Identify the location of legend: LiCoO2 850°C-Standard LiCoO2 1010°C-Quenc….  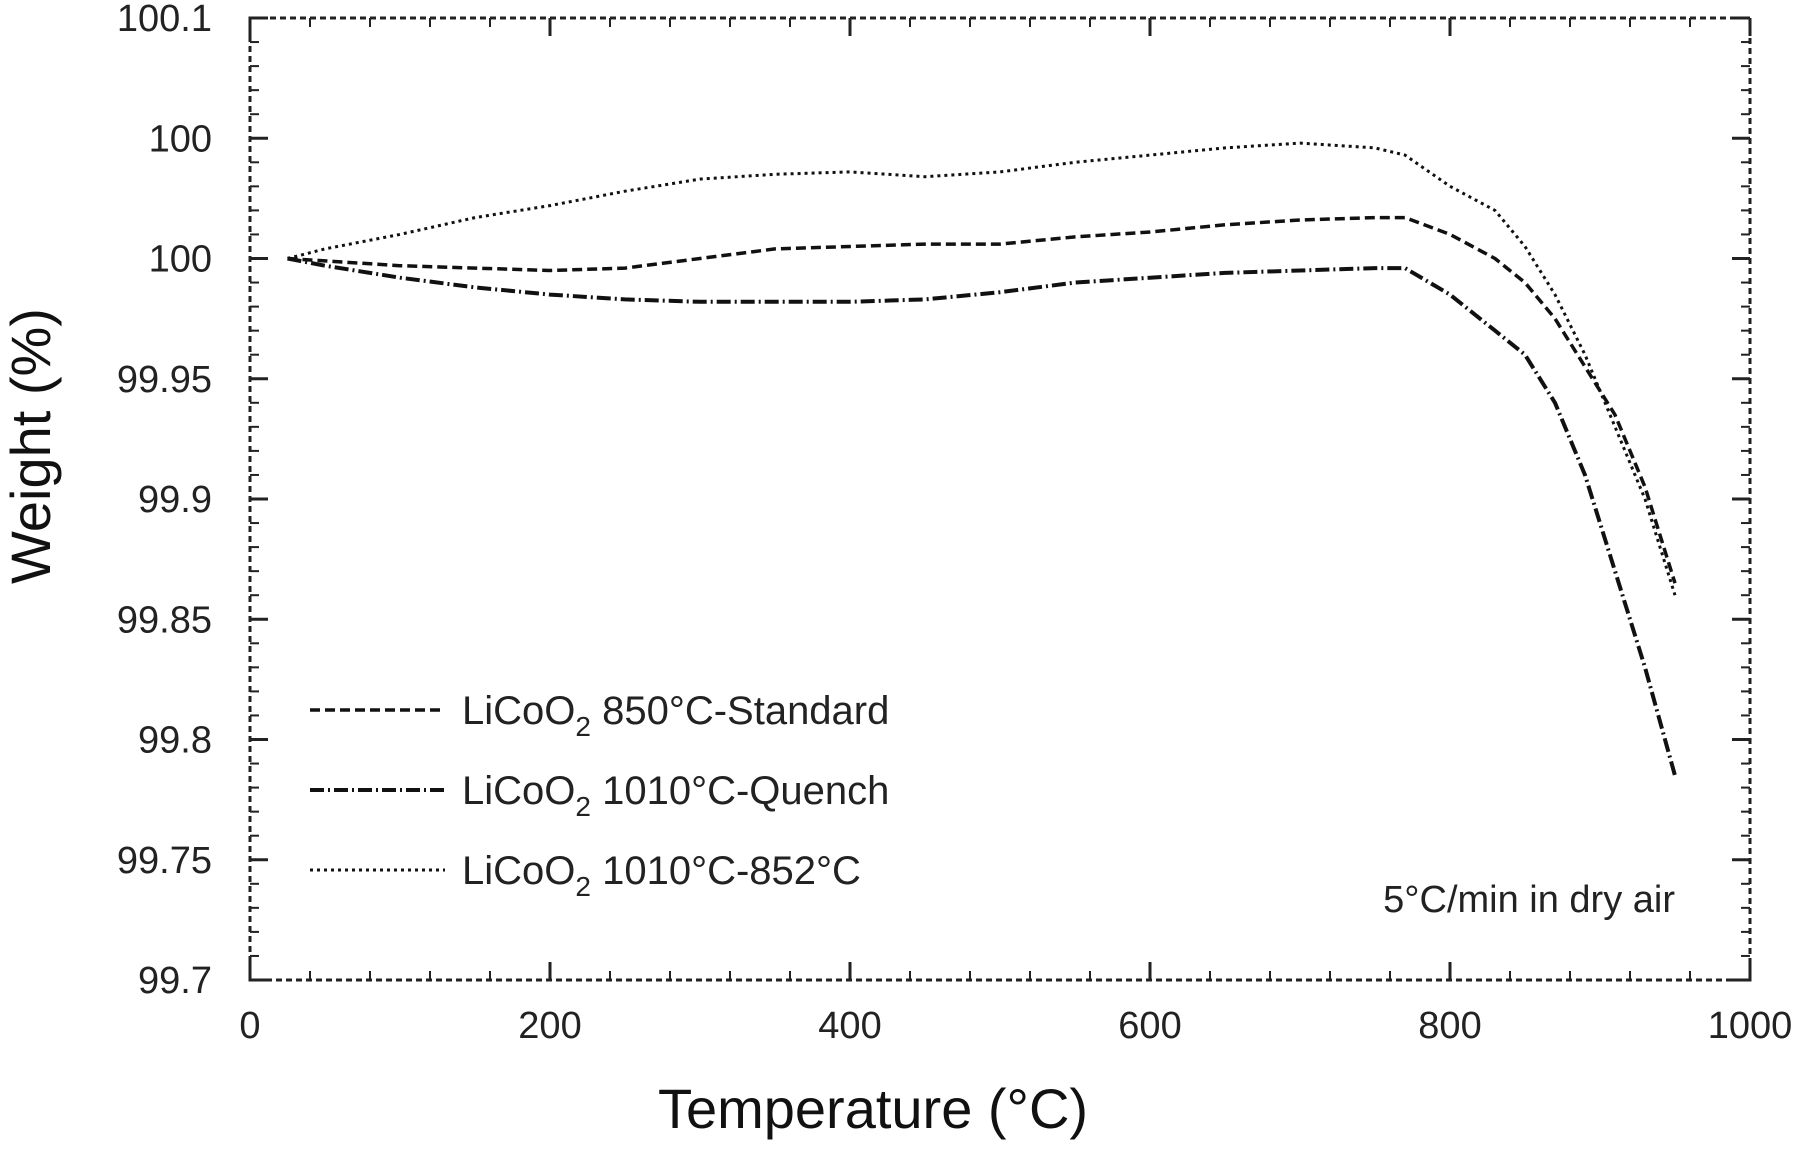
(599, 795).